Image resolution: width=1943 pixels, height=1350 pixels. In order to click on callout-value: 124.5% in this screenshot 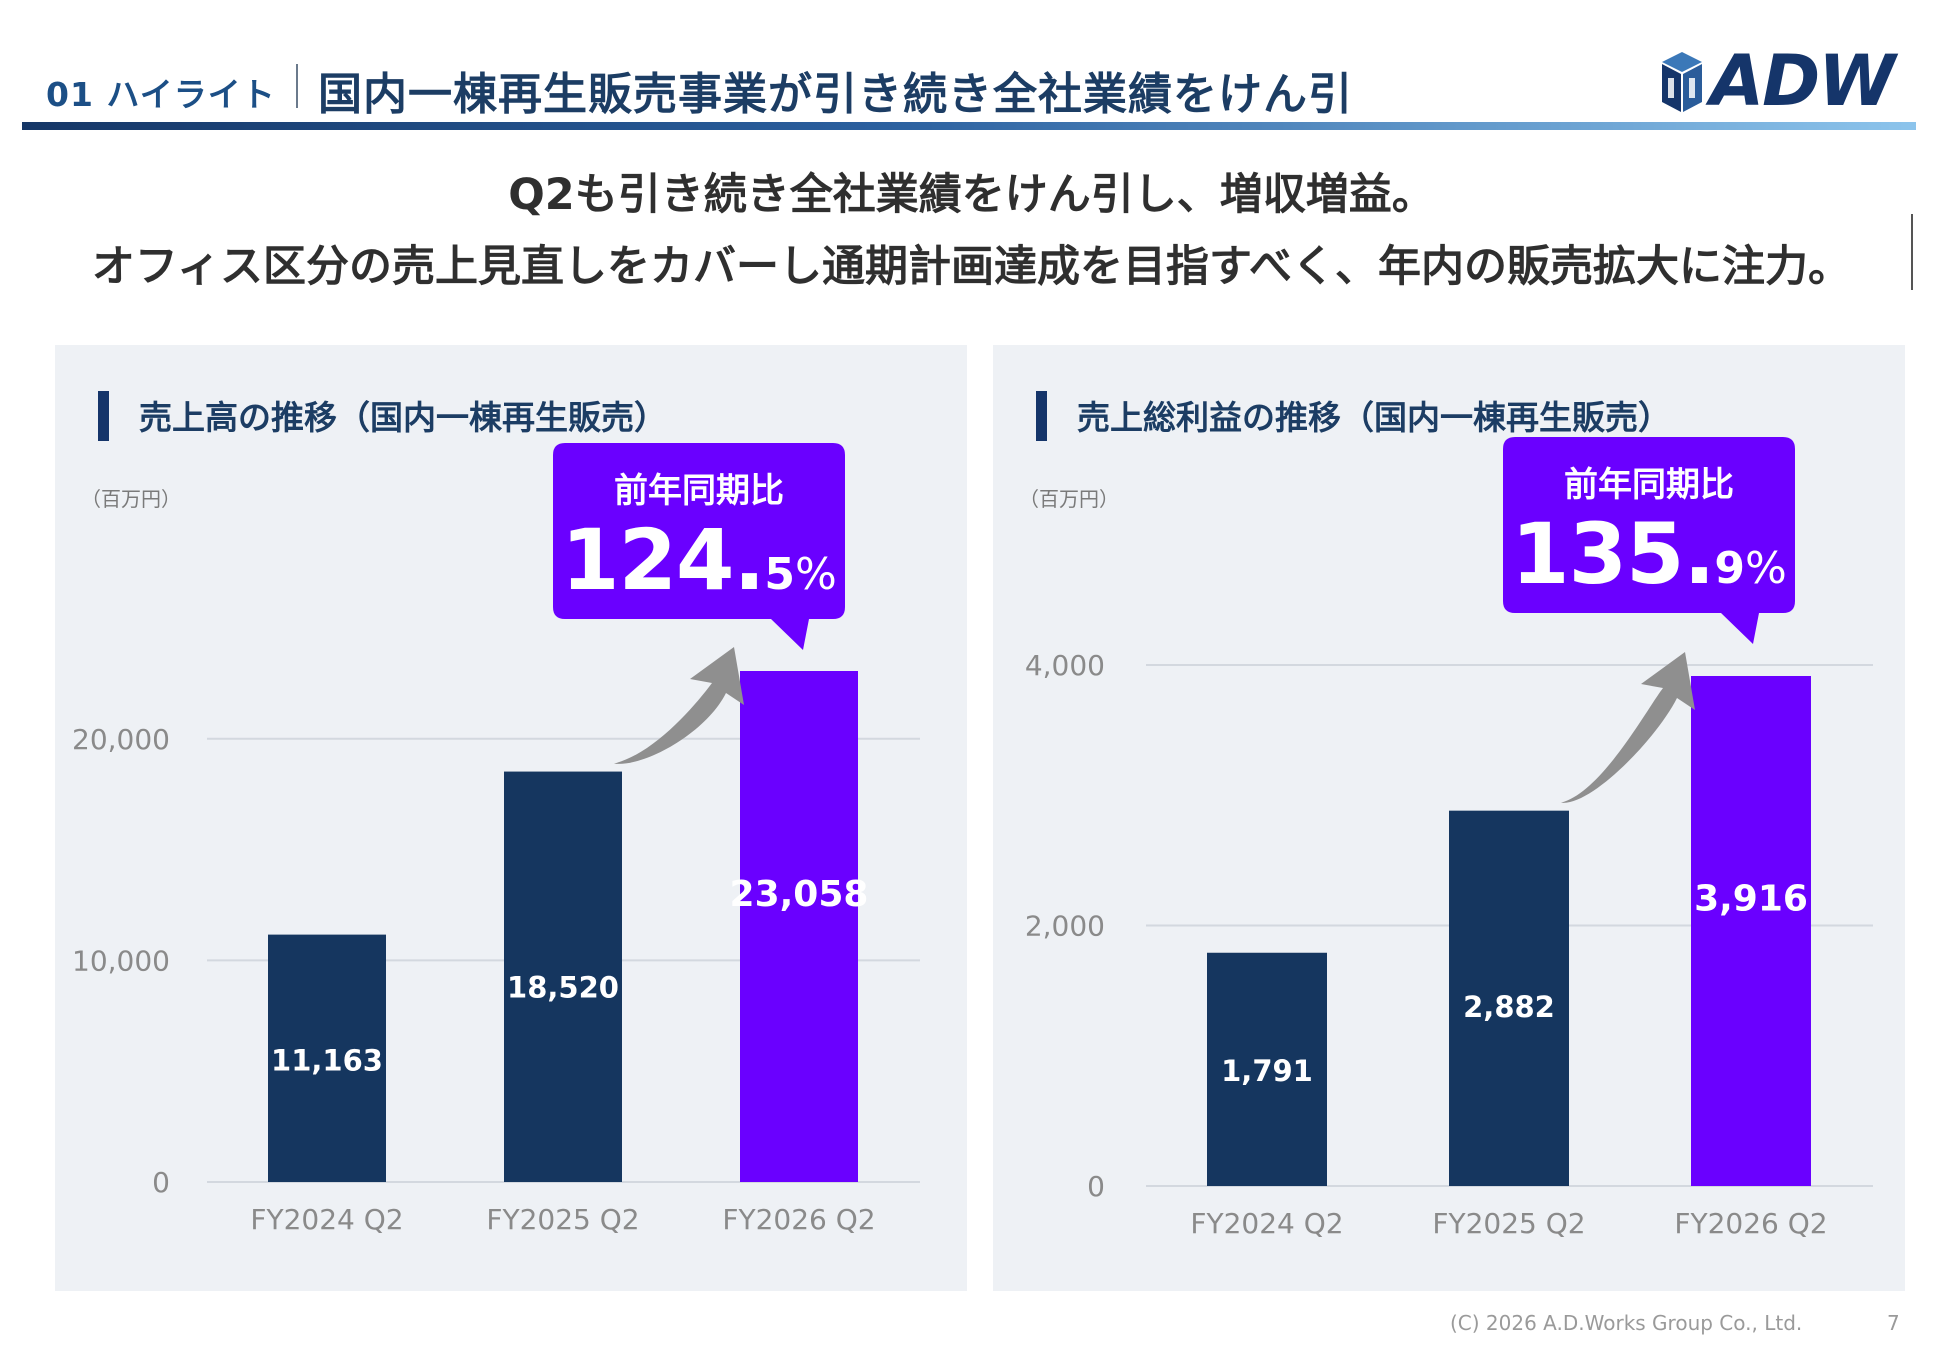, I will do `click(699, 560)`.